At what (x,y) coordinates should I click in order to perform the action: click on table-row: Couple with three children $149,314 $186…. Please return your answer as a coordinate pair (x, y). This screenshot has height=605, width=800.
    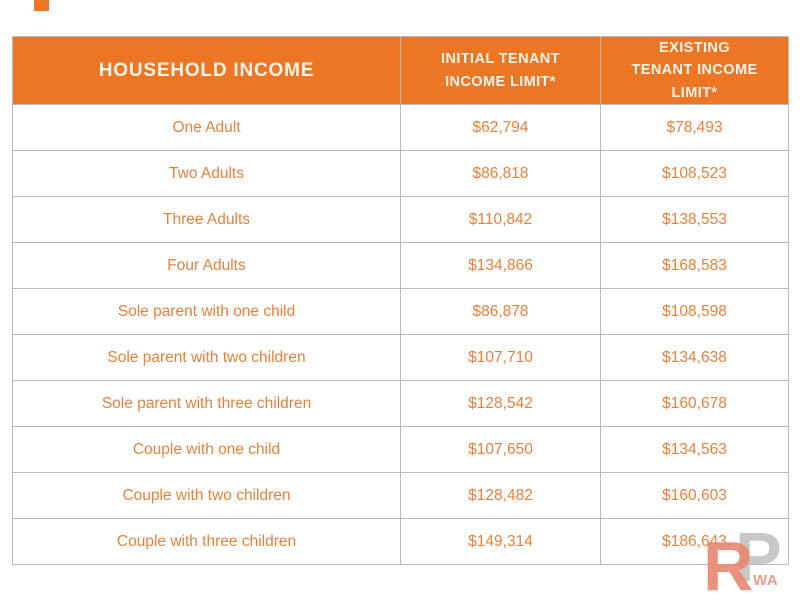
    Looking at the image, I should click on (400, 542).